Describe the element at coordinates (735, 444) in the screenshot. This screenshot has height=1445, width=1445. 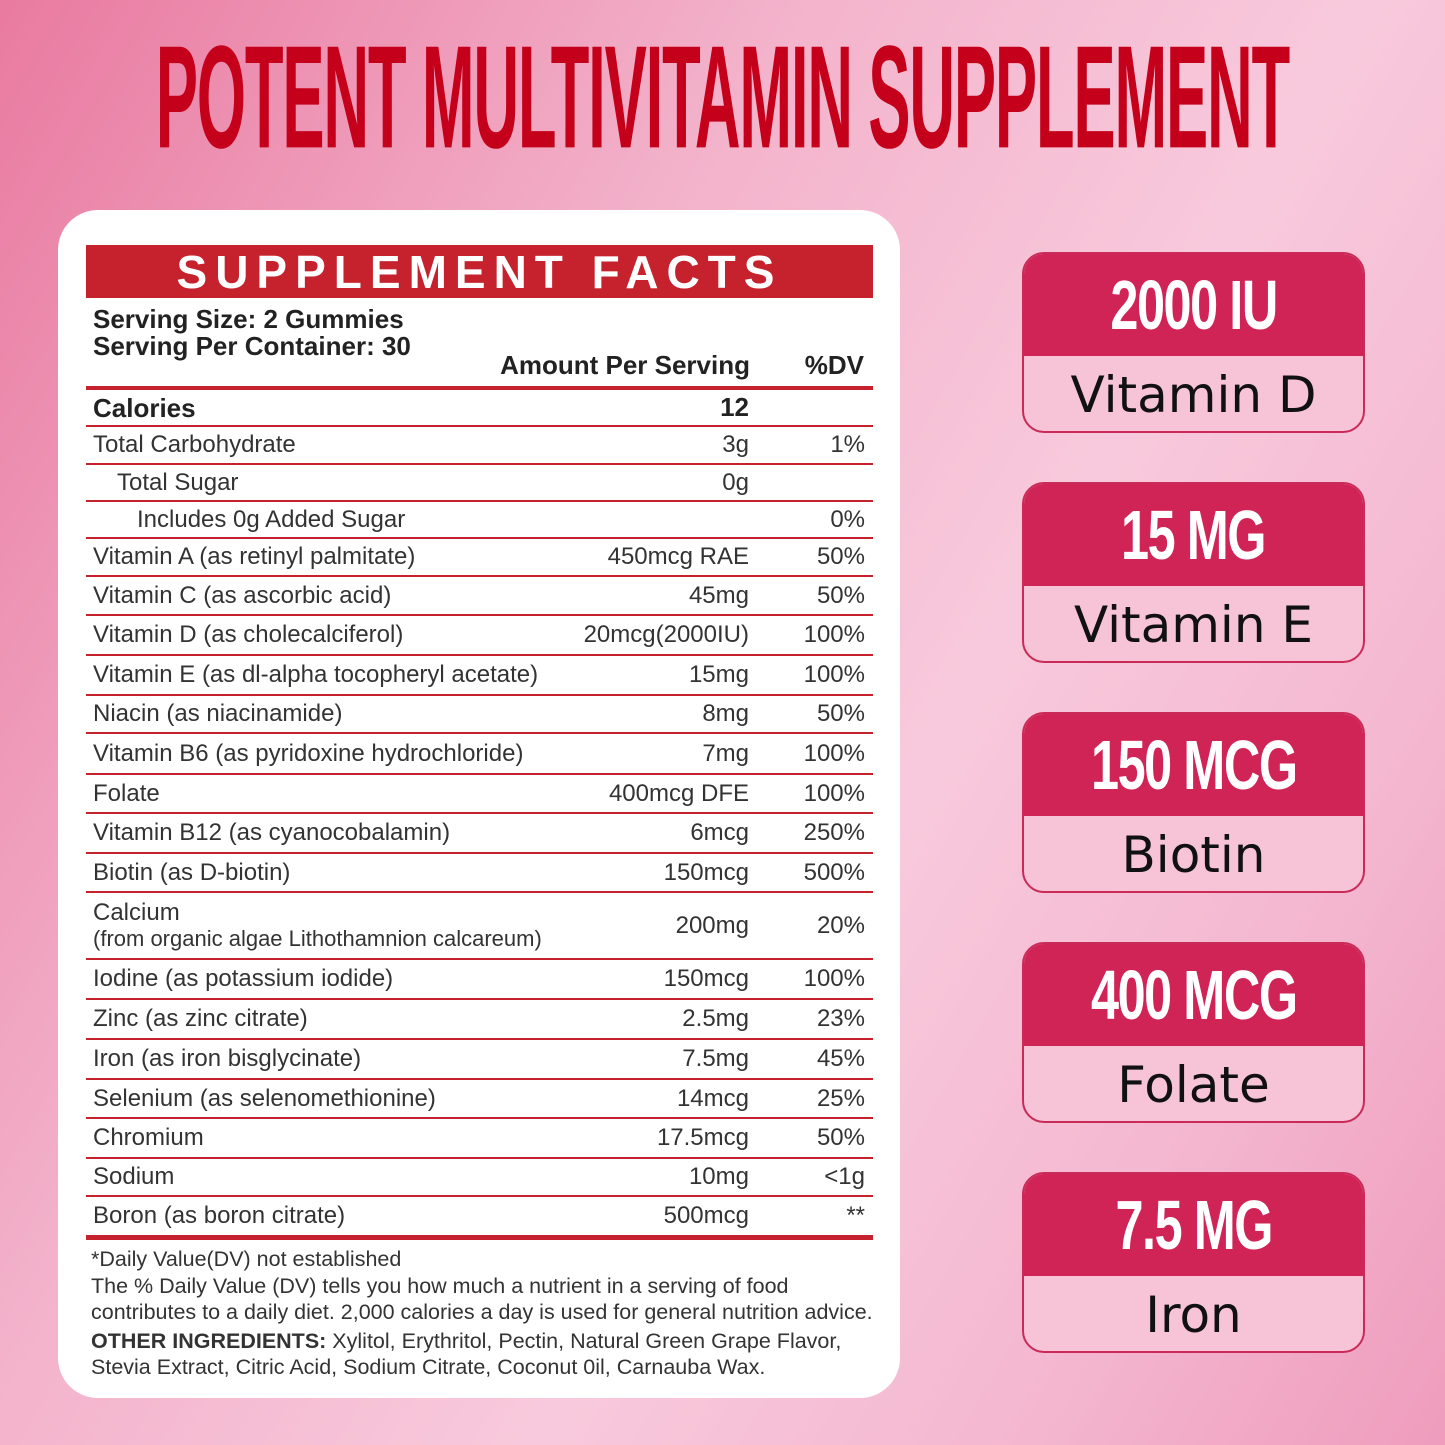
I see `amount: 3g` at that location.